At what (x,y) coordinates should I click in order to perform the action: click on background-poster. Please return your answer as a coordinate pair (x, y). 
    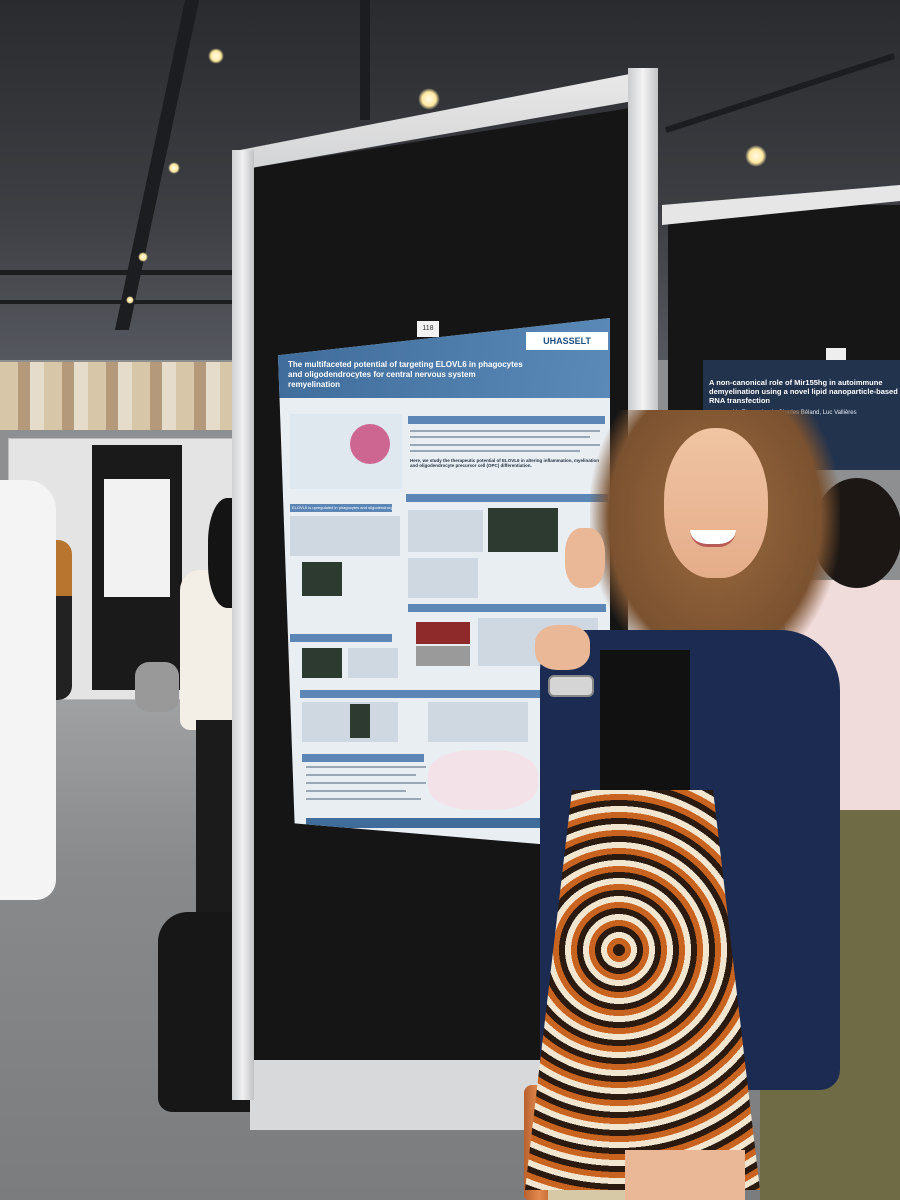
    Looking at the image, I should click on (137, 538).